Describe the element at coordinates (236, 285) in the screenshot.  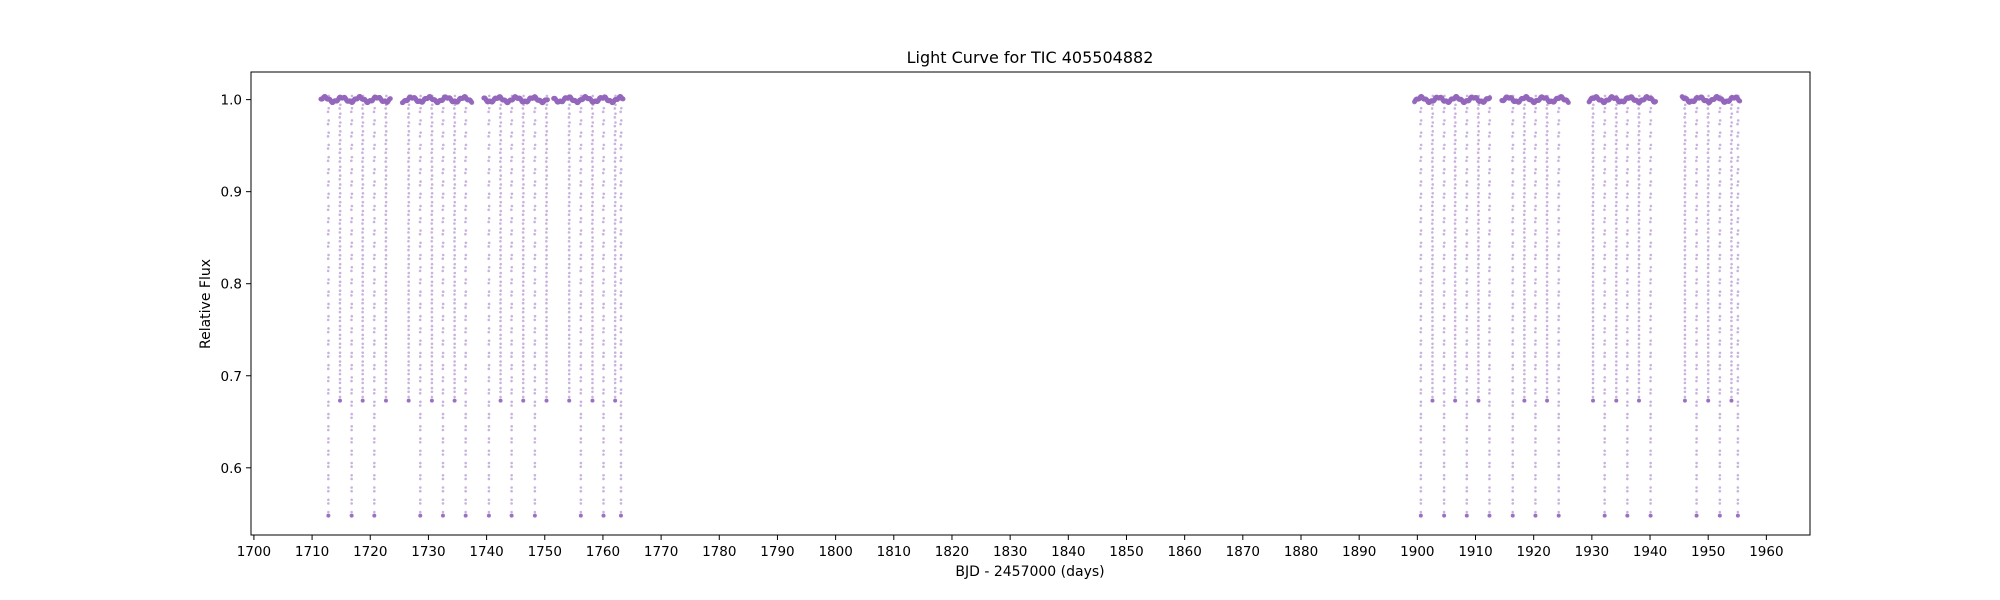
I see `y-axis: 0.60.70.80.91.0` at that location.